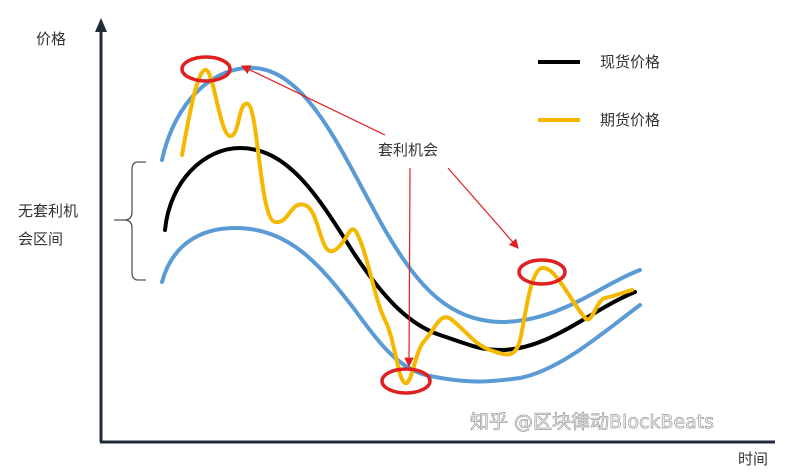 This screenshot has height=474, width=800. Describe the element at coordinates (313, 100) in the screenshot. I see `arrow-to-peak` at that location.